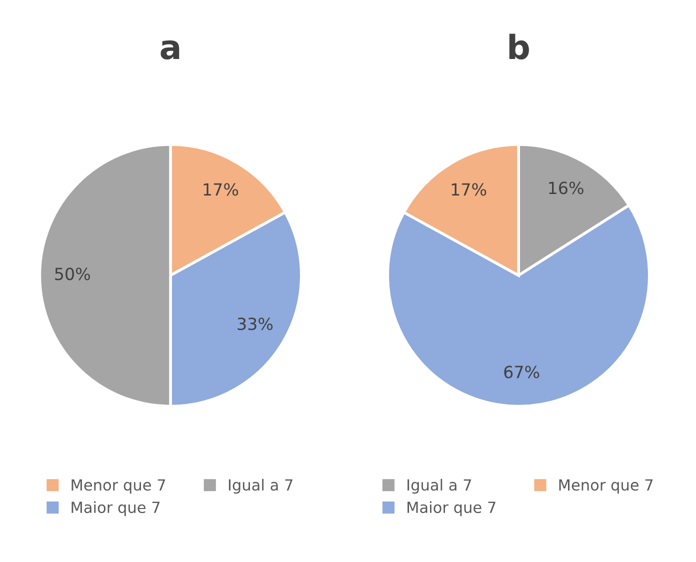  What do you see at coordinates (72, 274) in the screenshot?
I see `data-label: 50%` at bounding box center [72, 274].